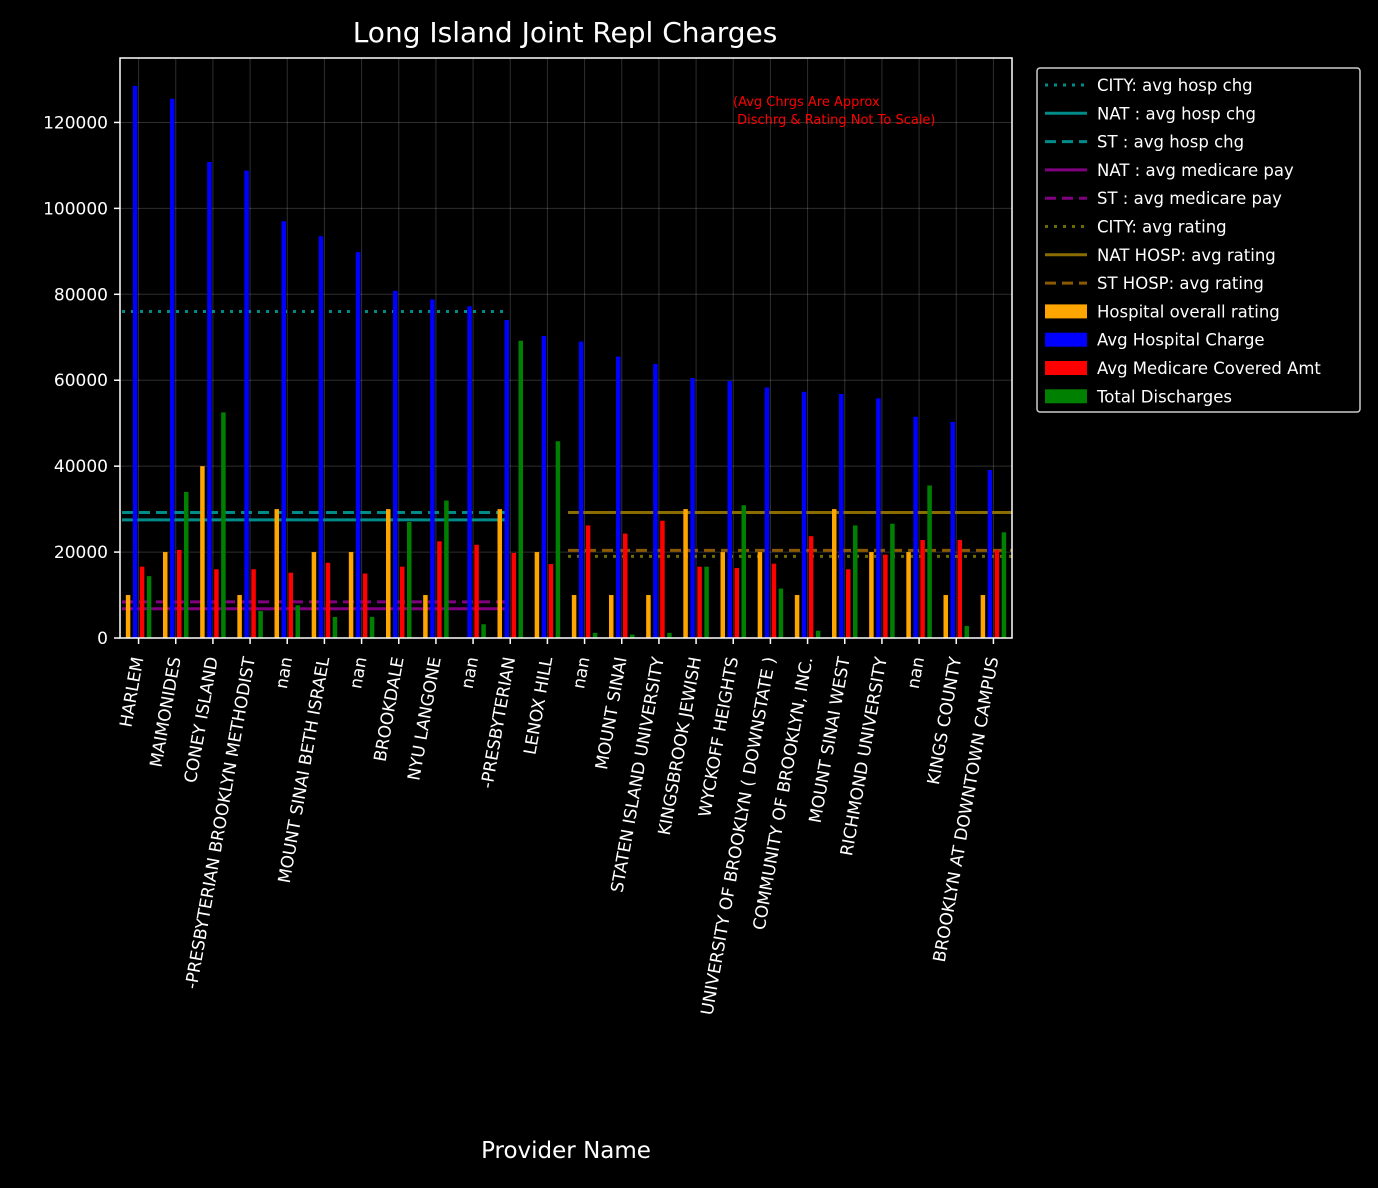 The image size is (1378, 1188). What do you see at coordinates (1164, 396) in the screenshot?
I see `legend-label: Total Discharges` at bounding box center [1164, 396].